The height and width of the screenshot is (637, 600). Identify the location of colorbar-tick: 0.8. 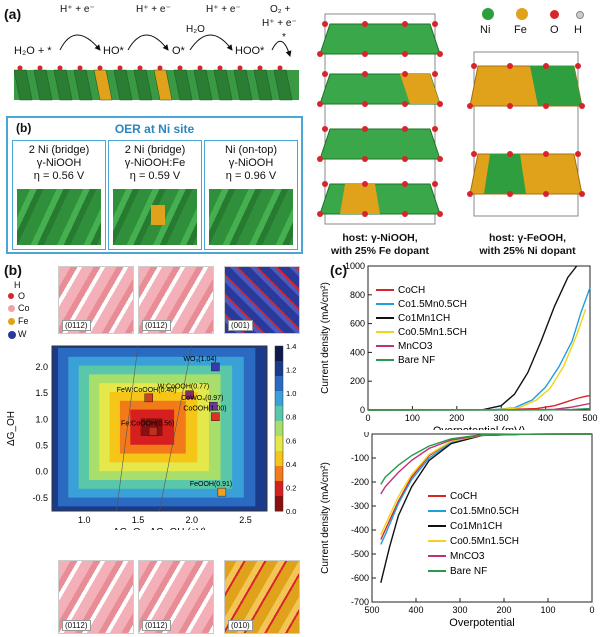
(291, 417).